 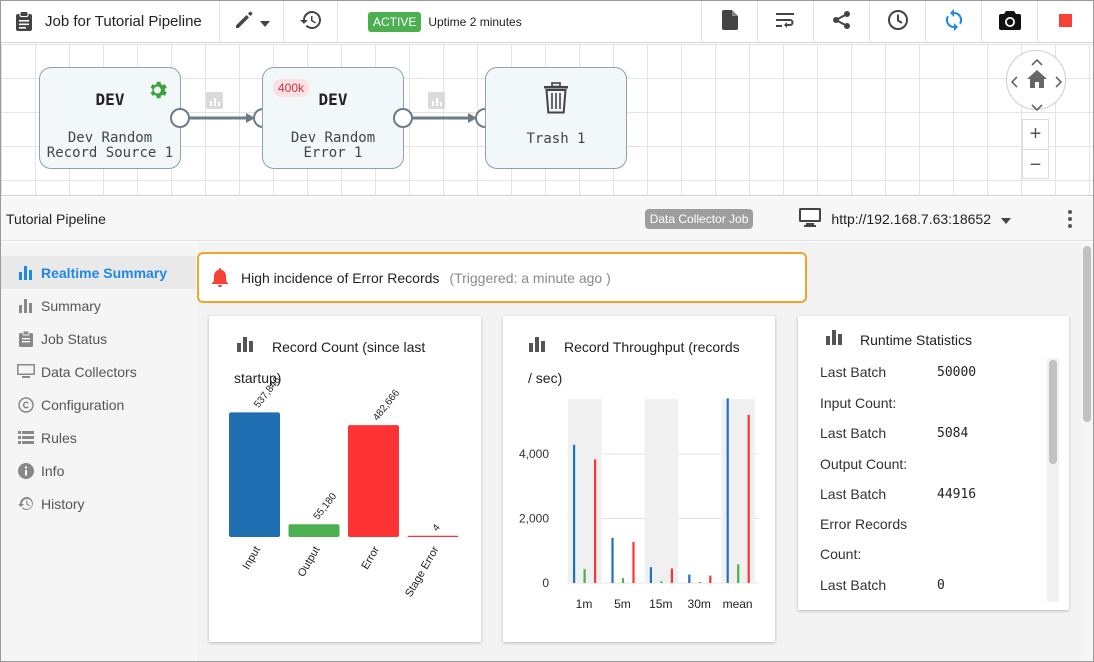 What do you see at coordinates (545, 583) in the screenshot?
I see `y-tick-label: 0` at bounding box center [545, 583].